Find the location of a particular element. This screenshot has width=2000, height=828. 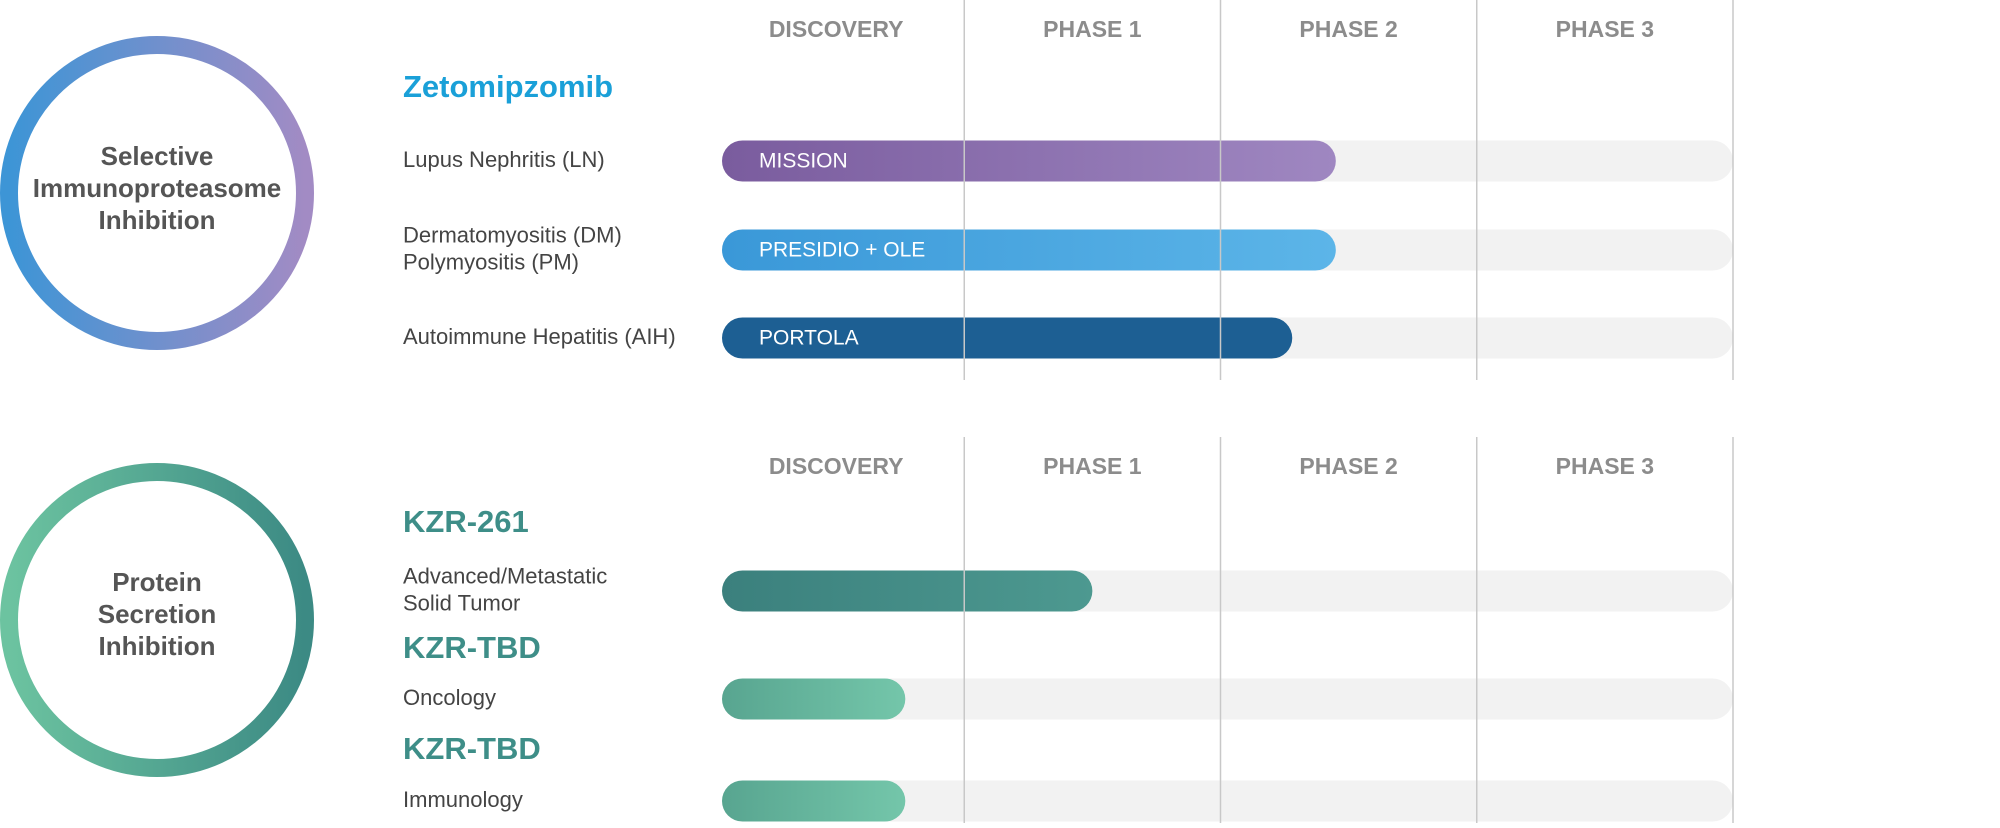

mechanism-label: Selective is located at coordinates (157, 156).